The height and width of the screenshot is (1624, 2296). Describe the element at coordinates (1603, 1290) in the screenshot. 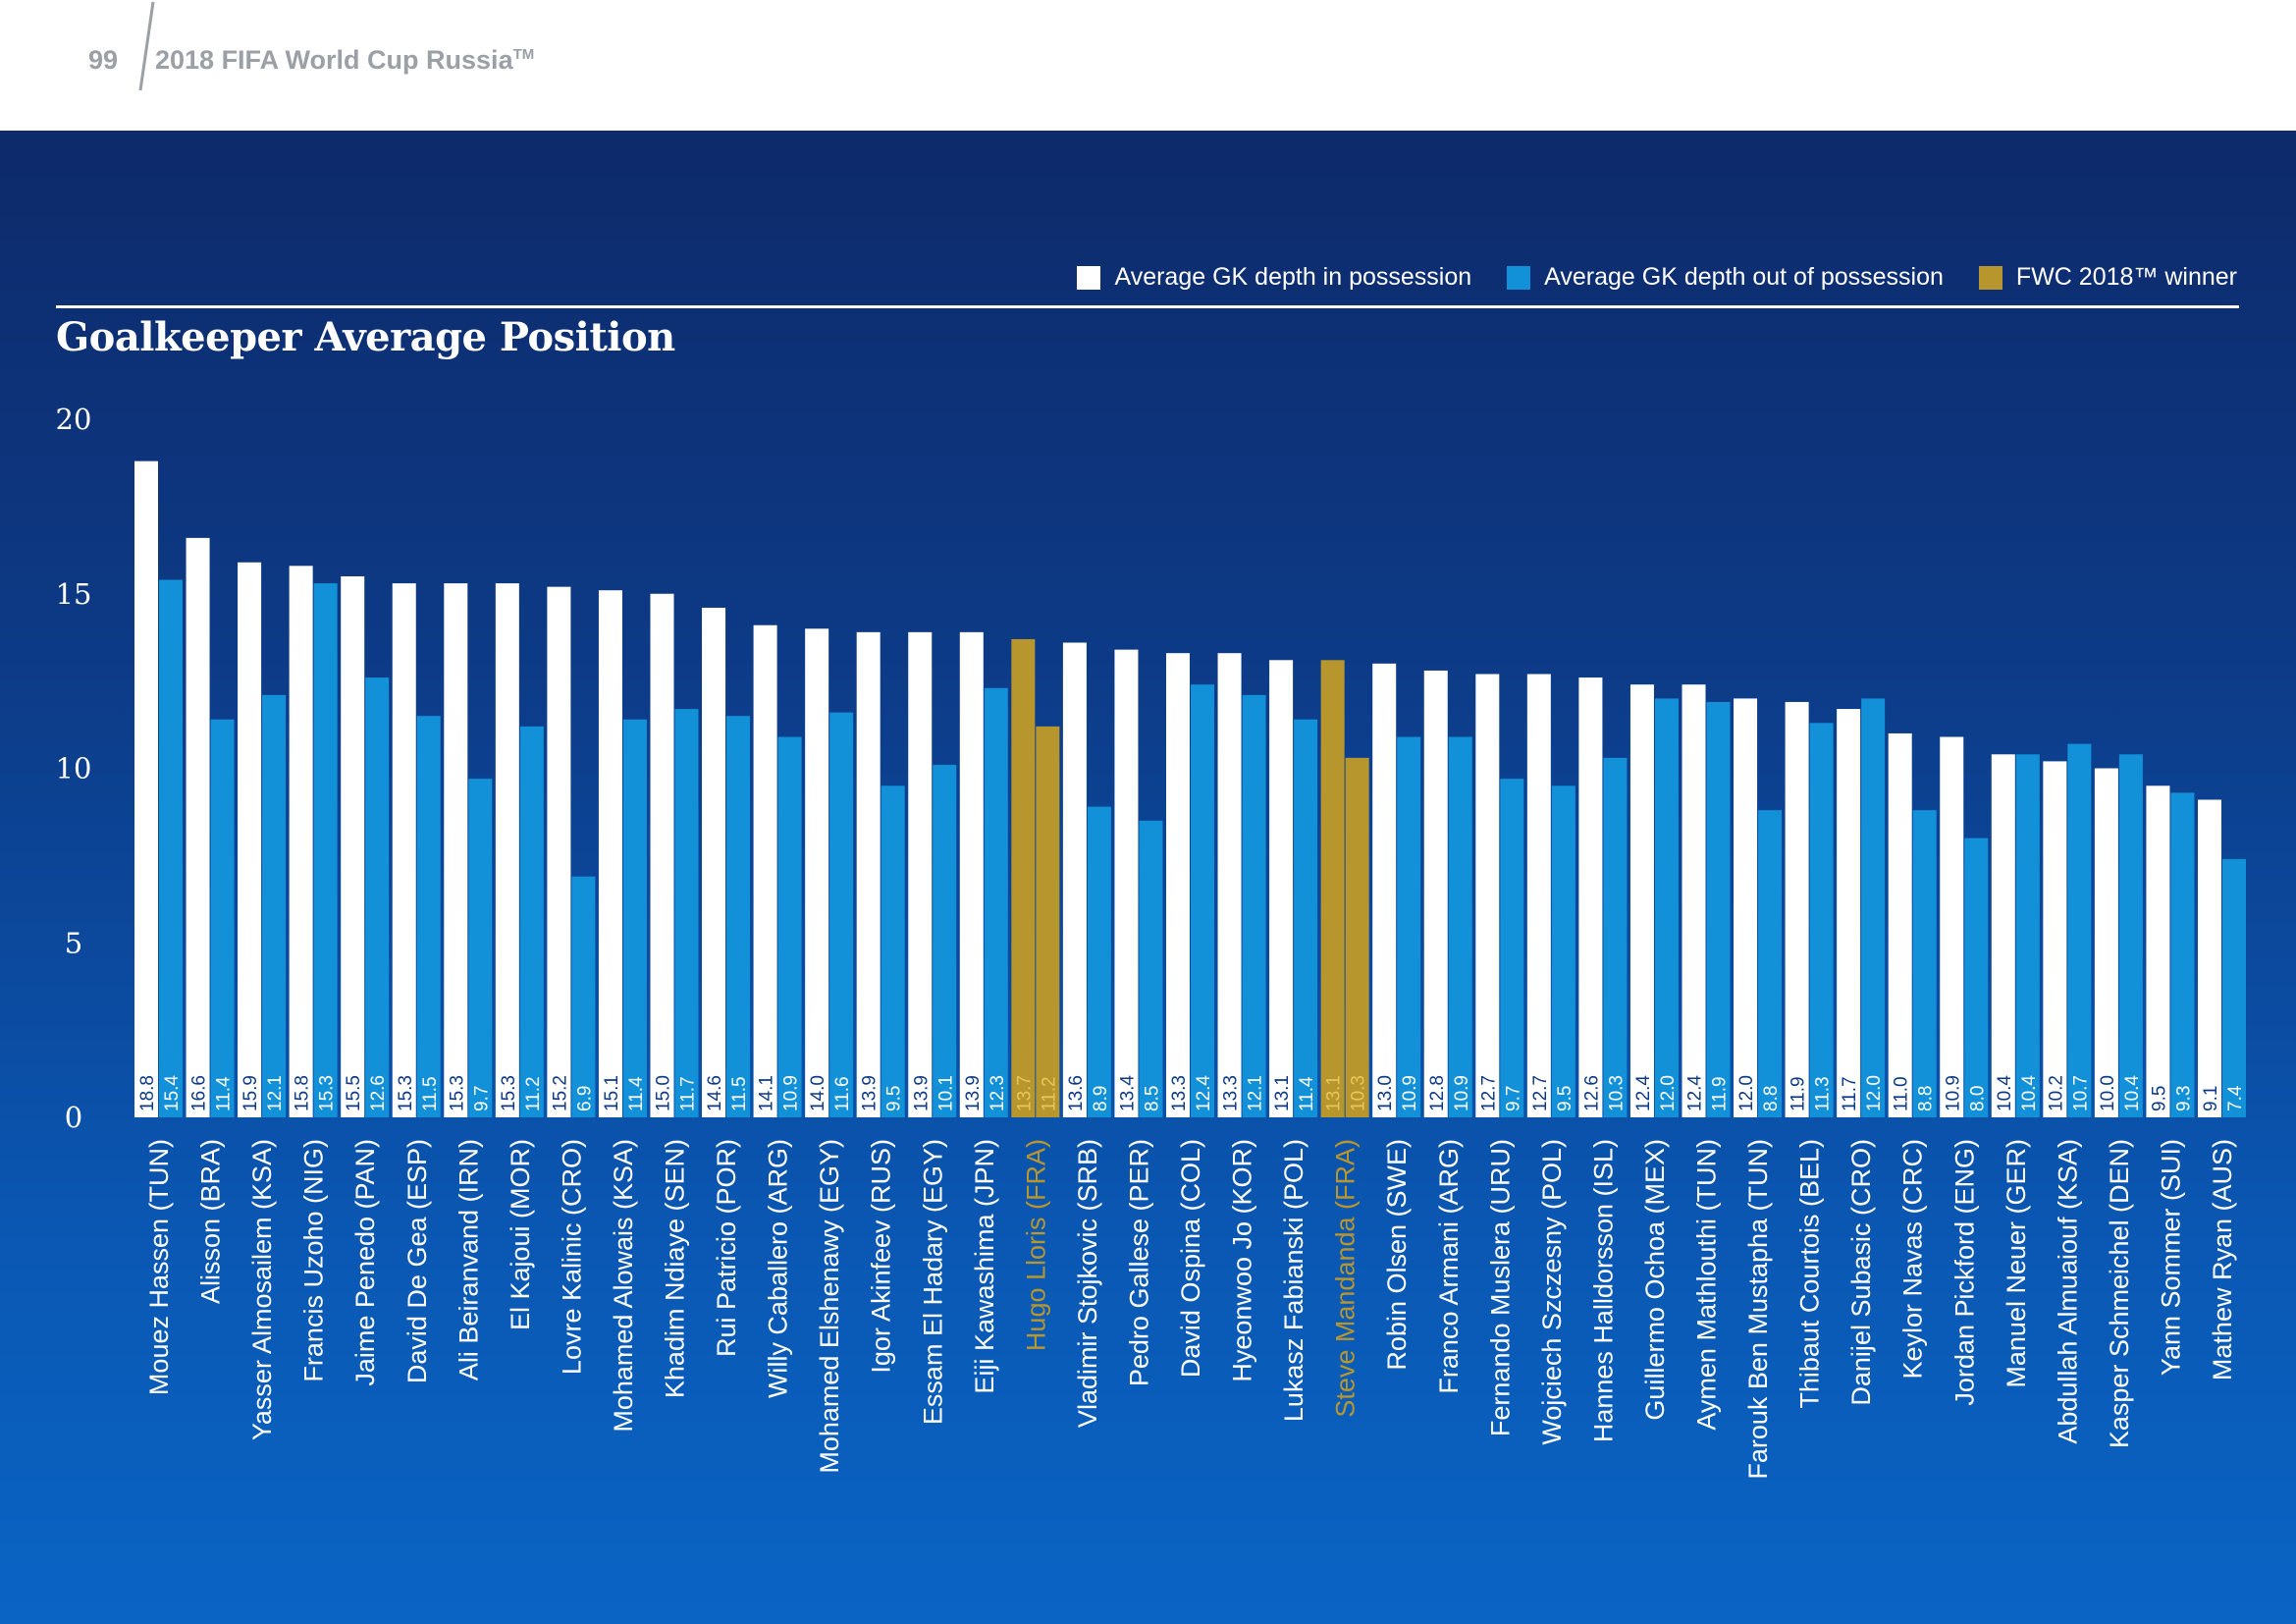

I see `category-label: Hannes Halldorsson (ISL)` at that location.